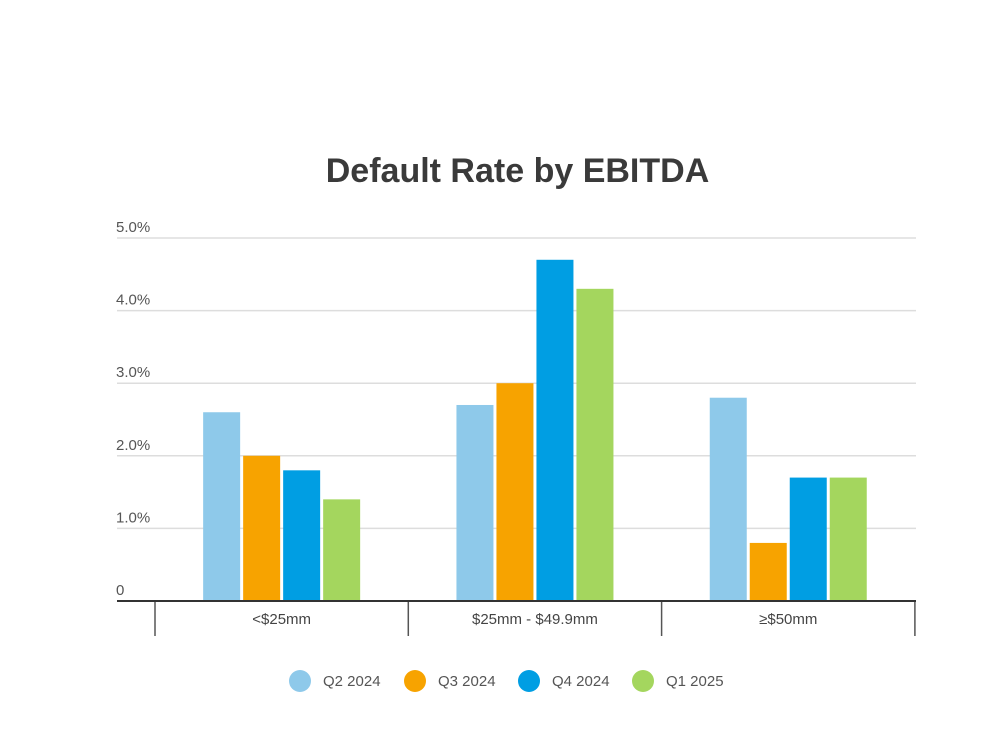 This screenshot has width=1000, height=729. Describe the element at coordinates (352, 681) in the screenshot. I see `legend-label: Q2 2024` at that location.